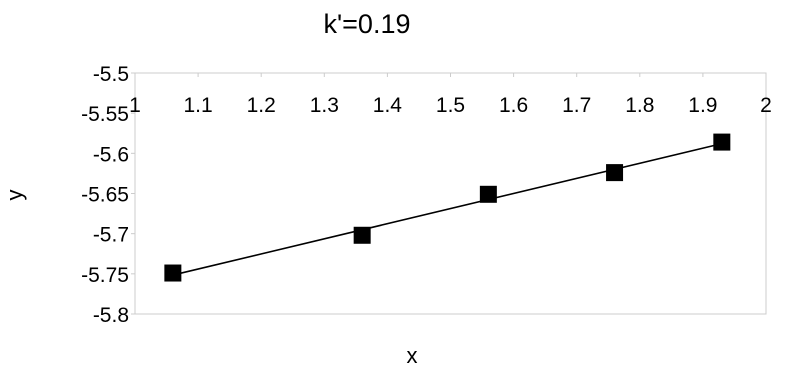  I want to click on x-tick-label: 1.6, so click(513, 105).